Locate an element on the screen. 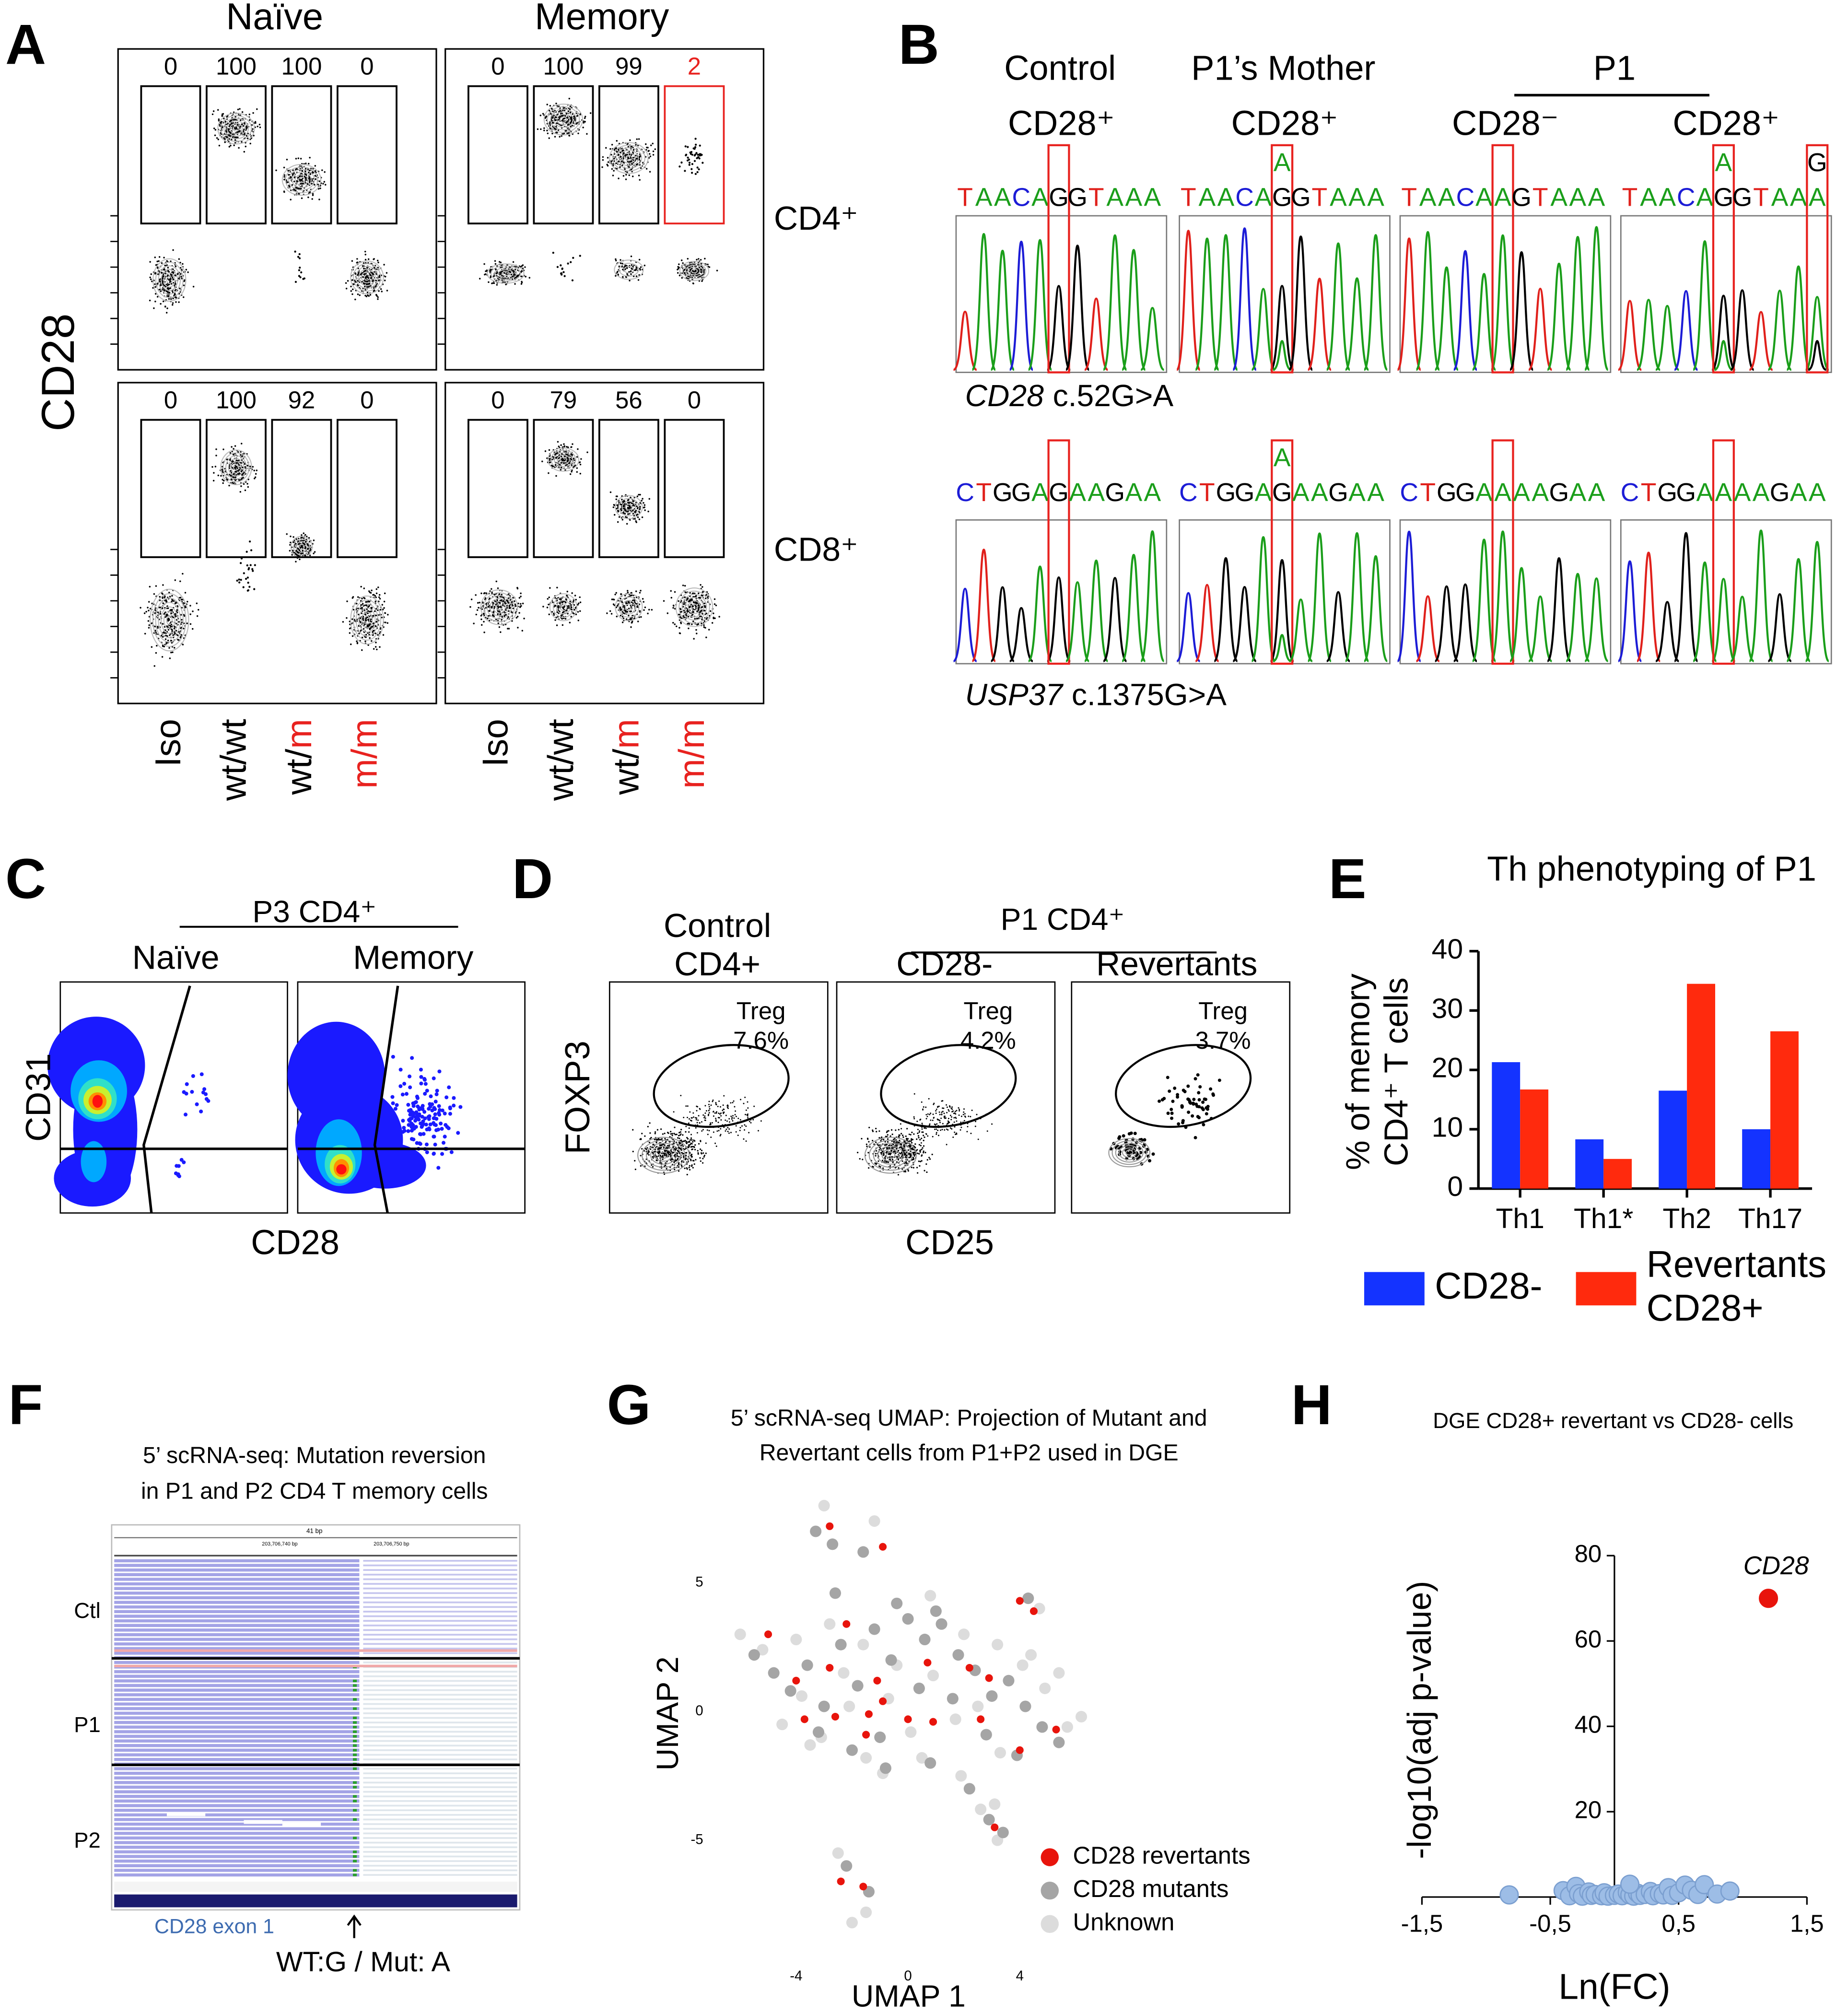 This screenshot has height=2014, width=1848. population-label: CD28⁺ is located at coordinates (1284, 124).